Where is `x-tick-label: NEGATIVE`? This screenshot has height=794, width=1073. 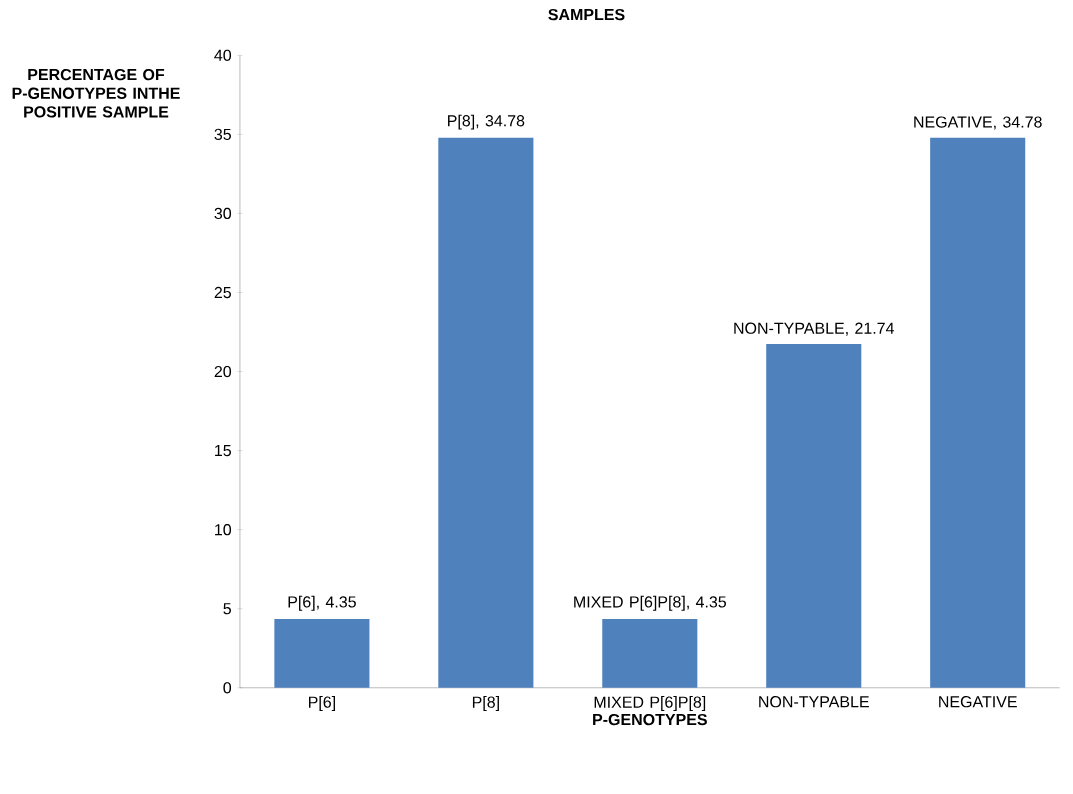
x-tick-label: NEGATIVE is located at coordinates (978, 702).